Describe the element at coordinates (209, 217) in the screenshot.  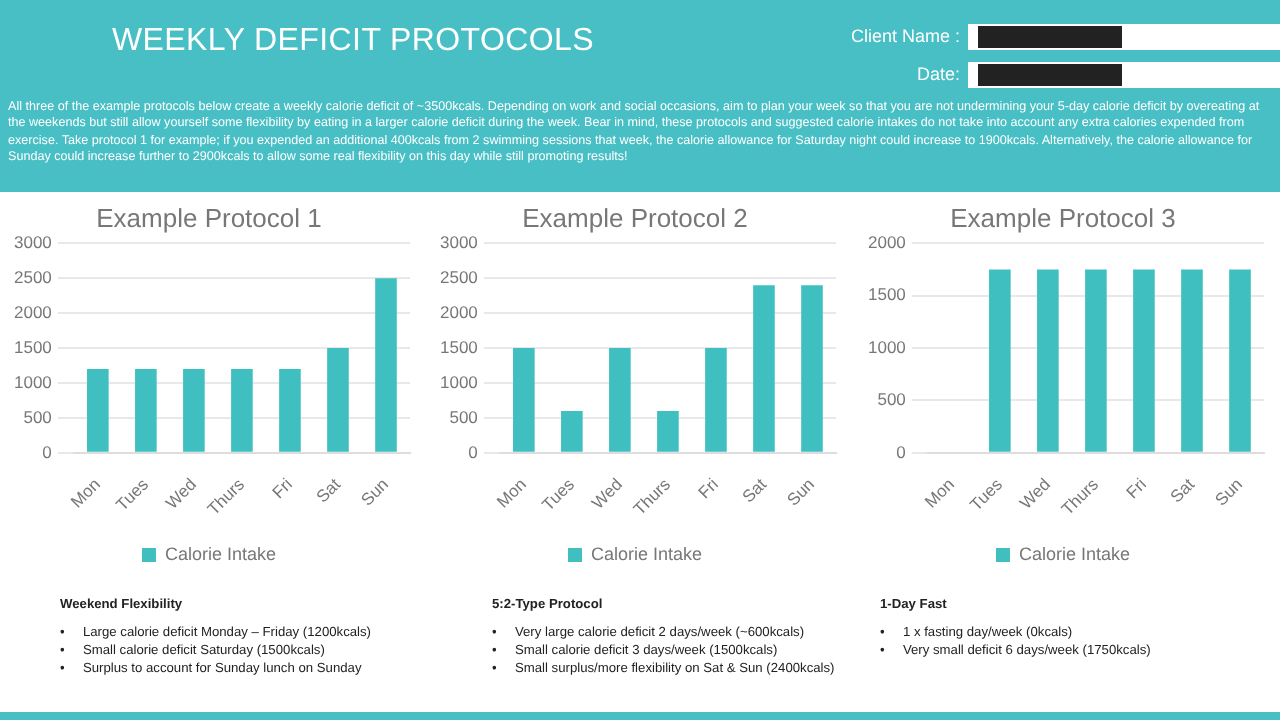
I see `chart-title: Example Protocol 1` at that location.